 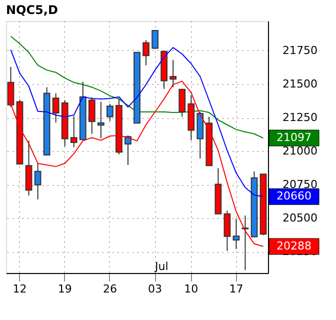 I want to click on x-tick-label: 26, so click(x=109, y=289).